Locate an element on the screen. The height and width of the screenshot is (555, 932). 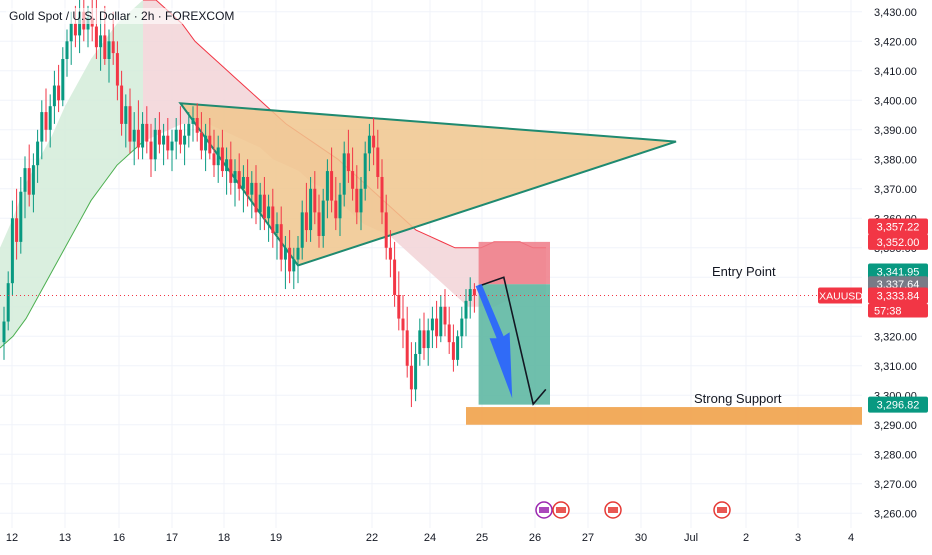
take-profit-zone is located at coordinates (514, 344).